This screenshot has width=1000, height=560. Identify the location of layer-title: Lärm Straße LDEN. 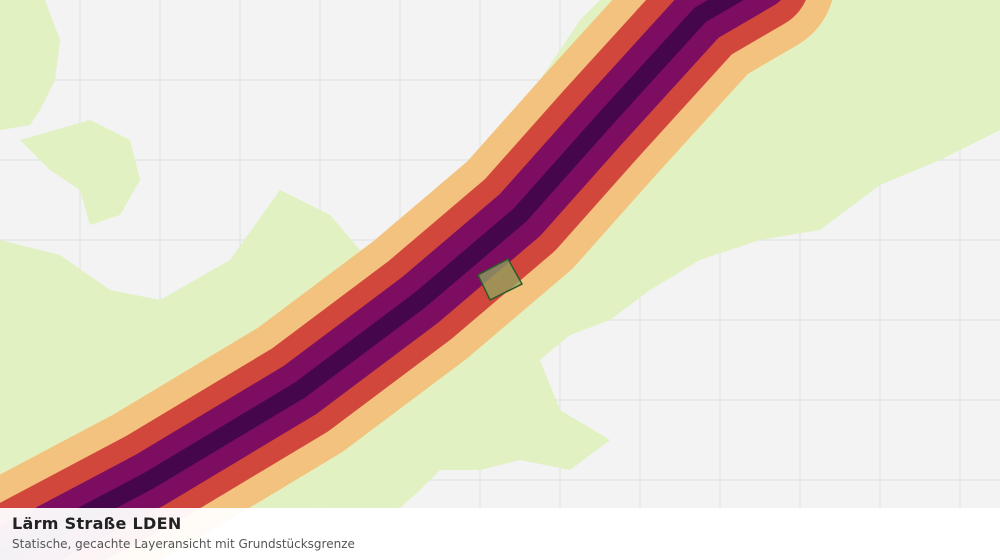
(97, 523).